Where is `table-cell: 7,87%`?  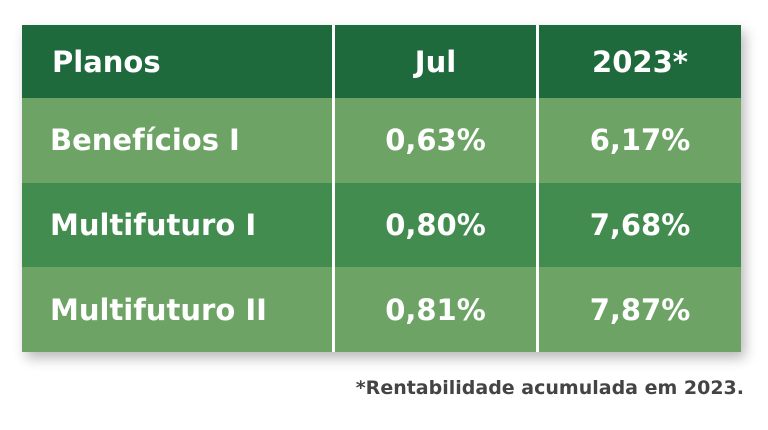 table-cell: 7,87% is located at coordinates (640, 309).